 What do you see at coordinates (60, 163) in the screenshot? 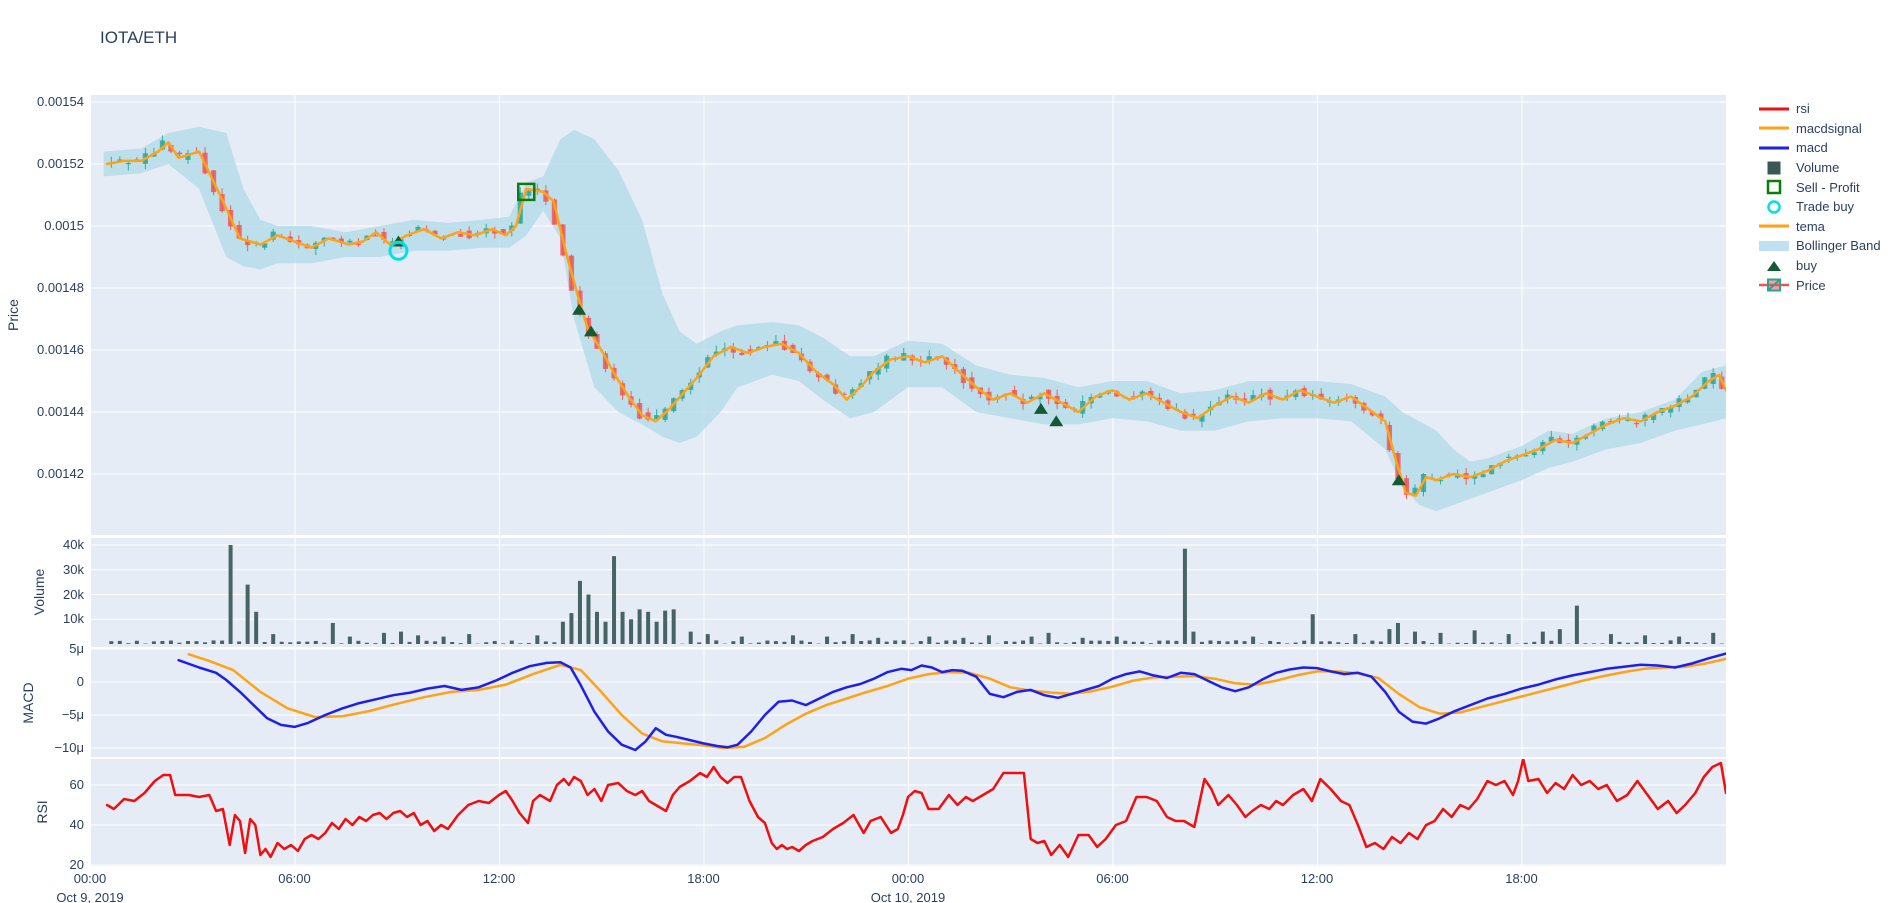
I see `y-tick-label: 0.00152` at bounding box center [60, 163].